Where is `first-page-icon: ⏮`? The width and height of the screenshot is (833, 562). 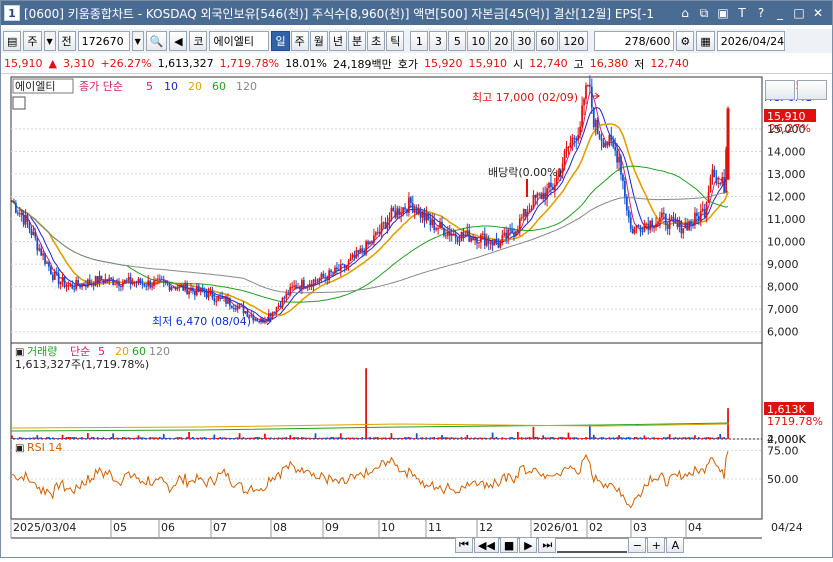
first-page-icon: ⏮ is located at coordinates (464, 545).